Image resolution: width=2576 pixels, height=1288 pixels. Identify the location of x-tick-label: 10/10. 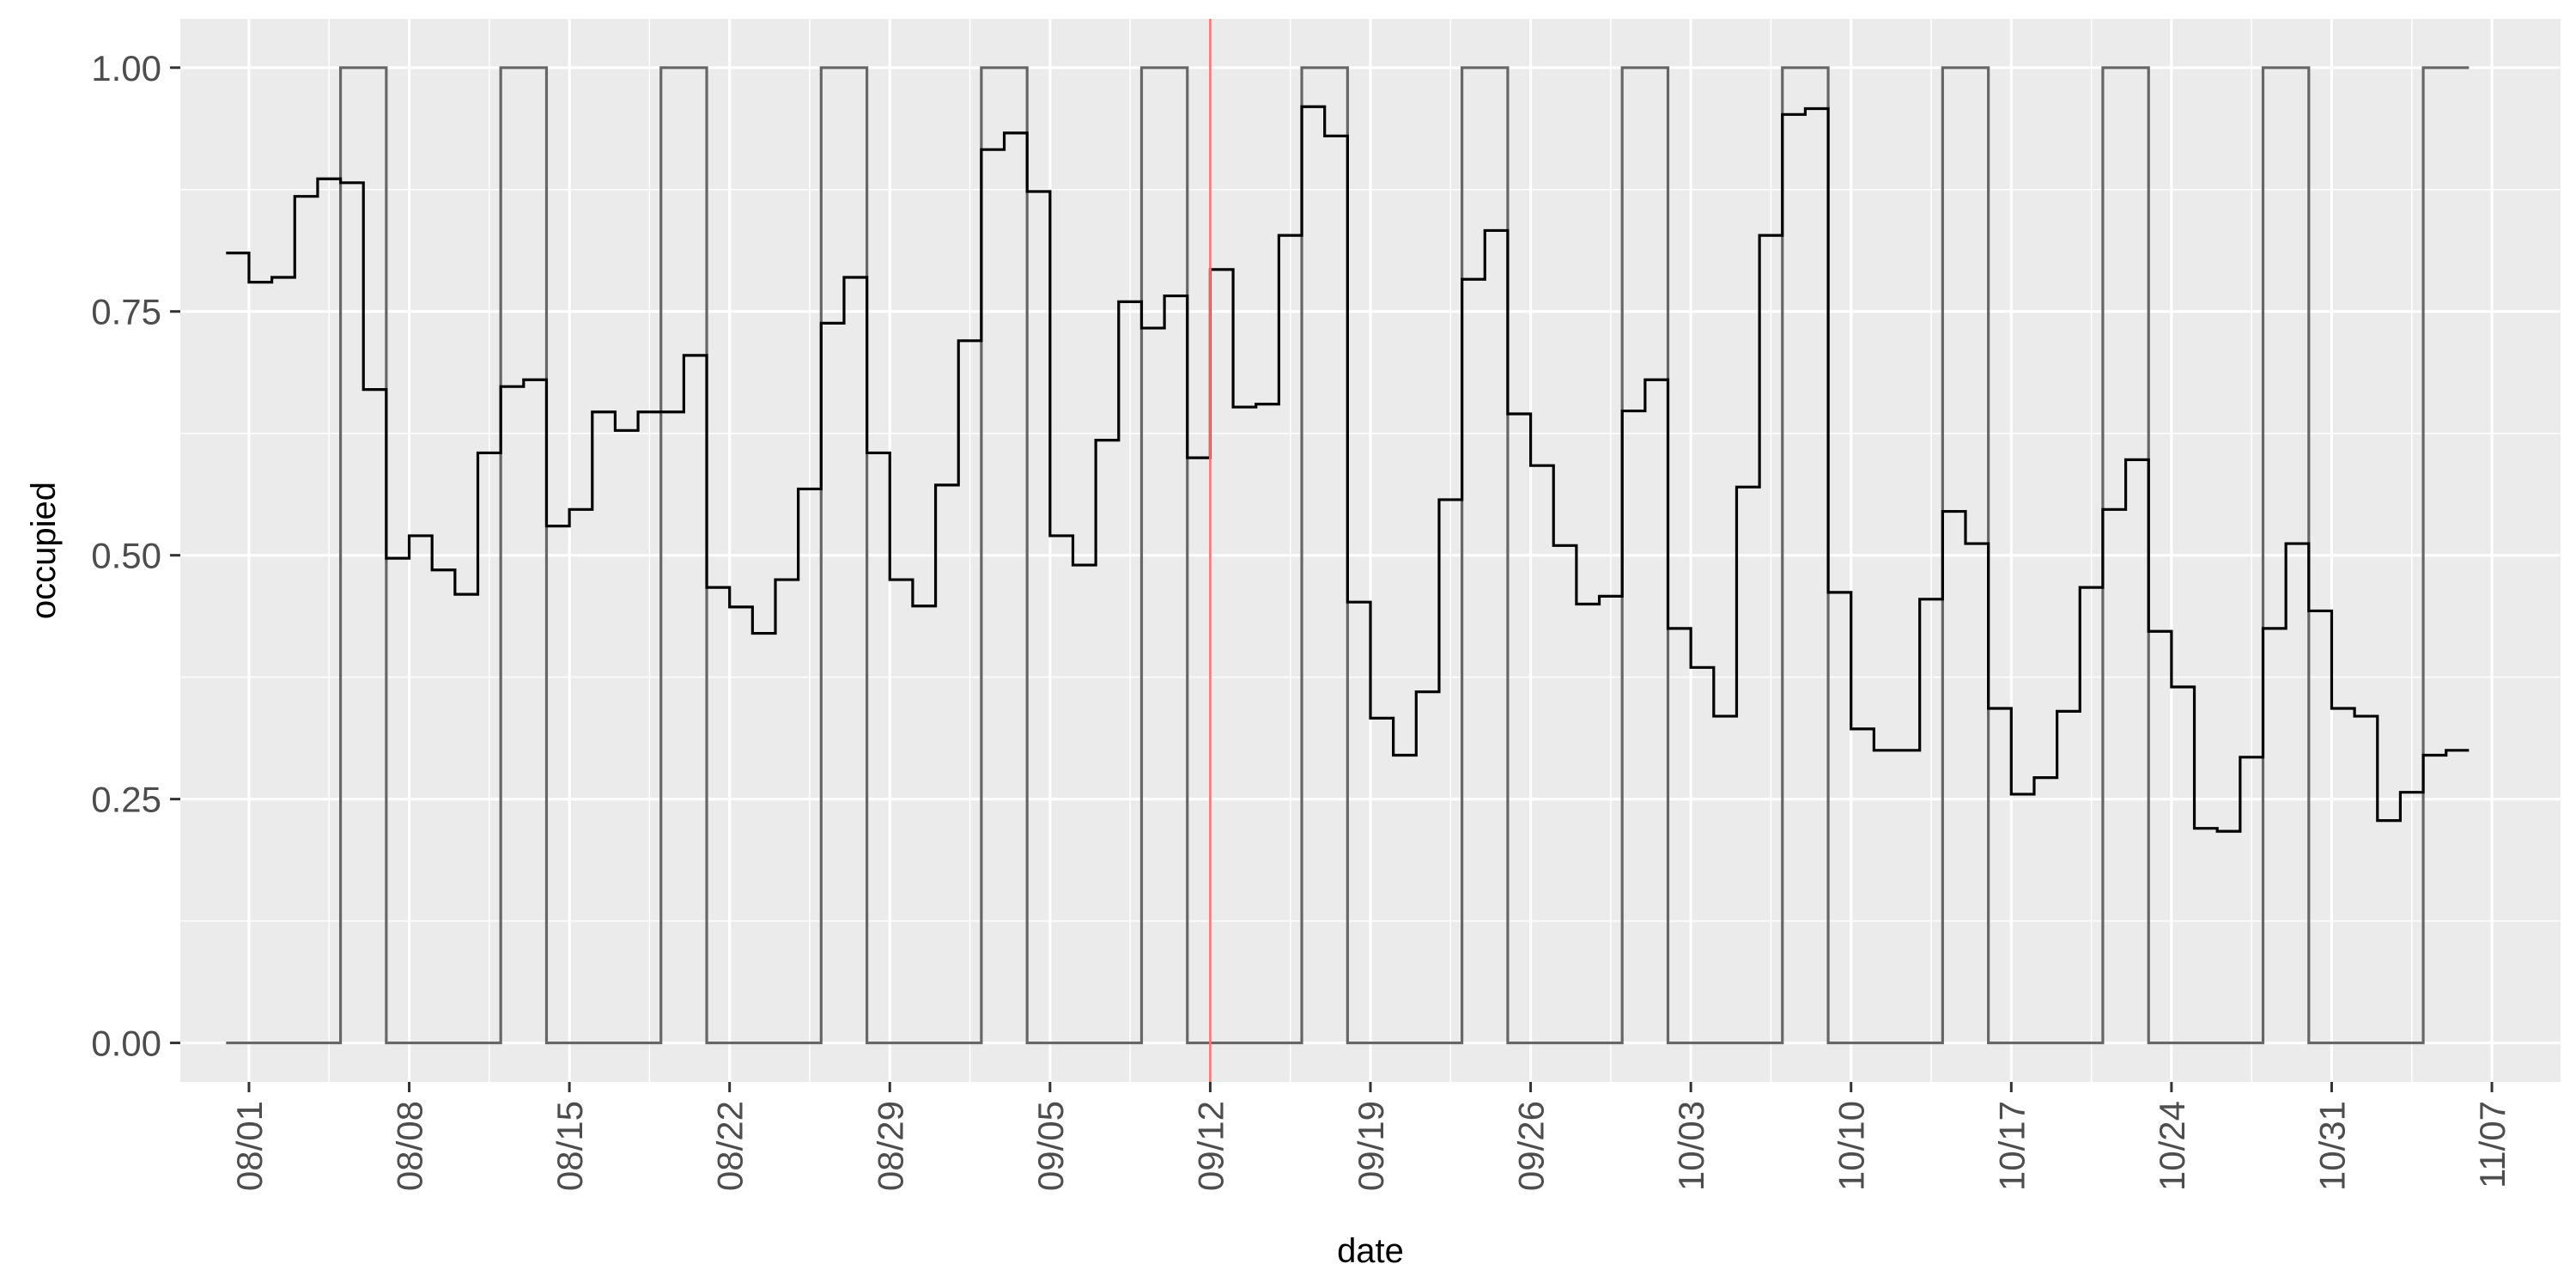
(1852, 1146).